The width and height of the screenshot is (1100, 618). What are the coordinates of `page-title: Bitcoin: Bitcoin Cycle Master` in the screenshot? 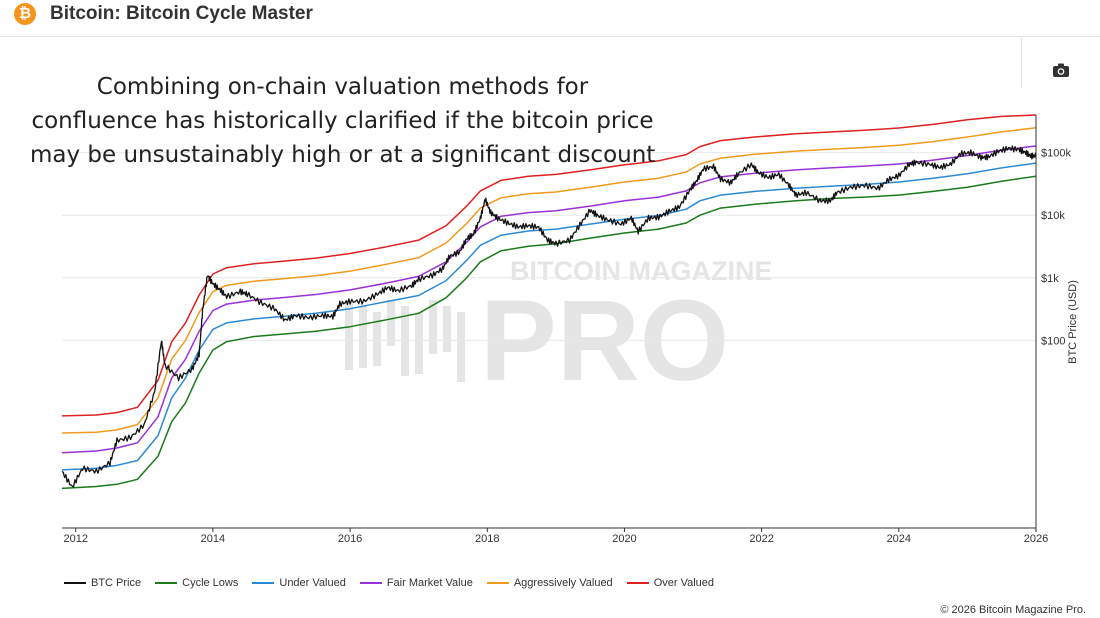 It's located at (181, 13).